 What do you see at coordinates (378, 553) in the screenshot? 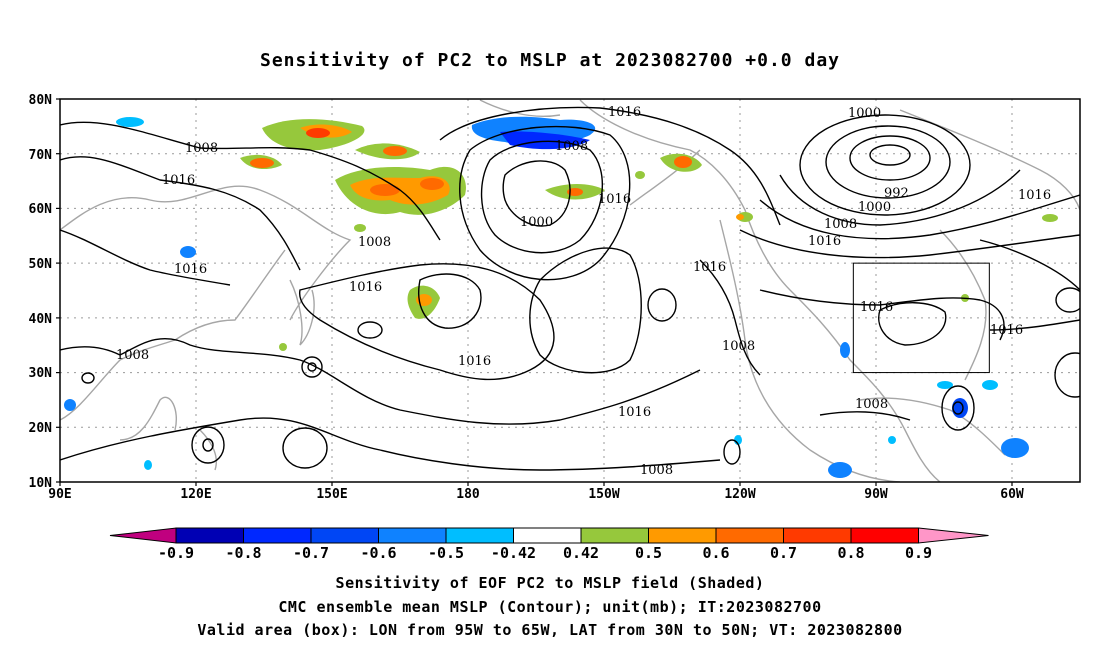
I see `colorbar-label: -0.6` at bounding box center [378, 553].